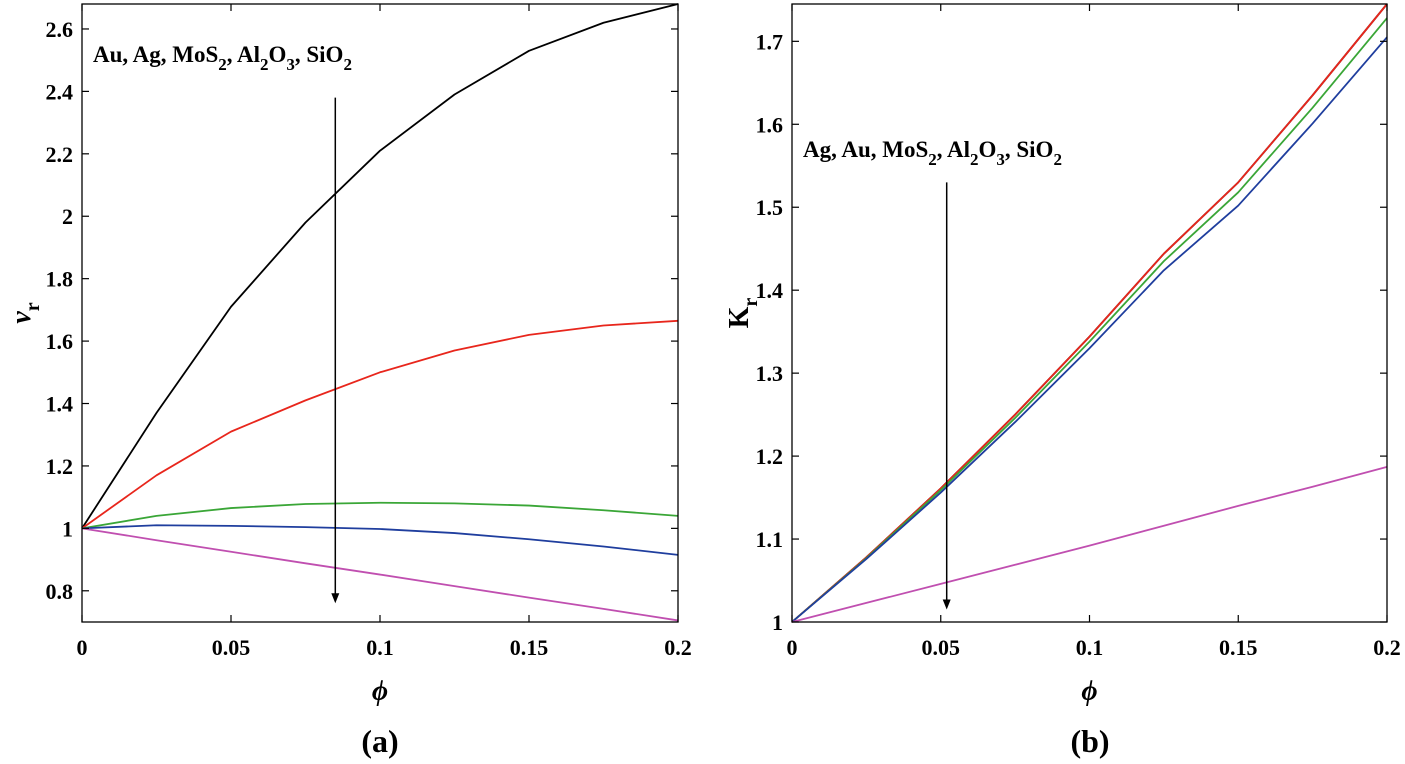  I want to click on y-axis-label: Kr, so click(743, 313).